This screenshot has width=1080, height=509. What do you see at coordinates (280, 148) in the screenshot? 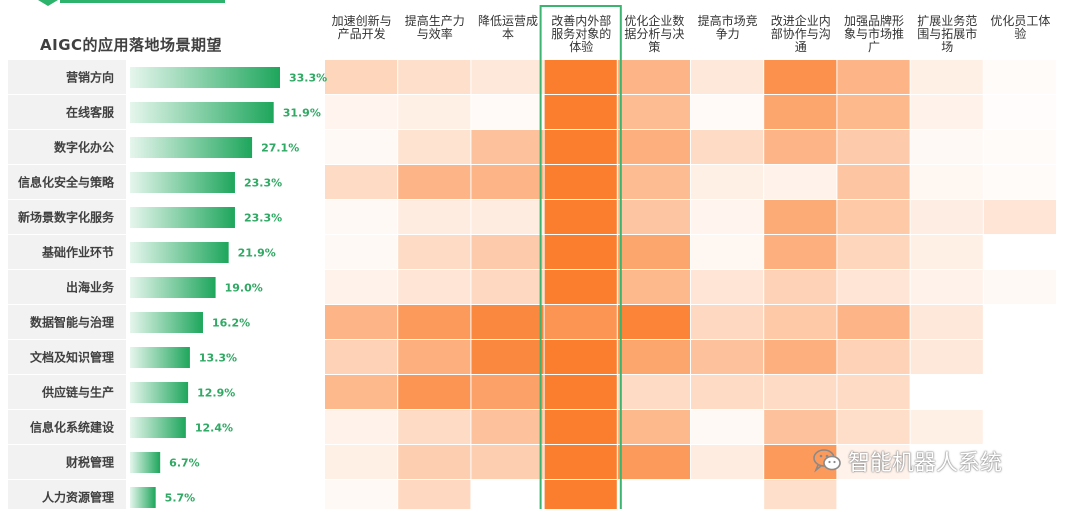
I see `bar-value-label: 27.1%` at bounding box center [280, 148].